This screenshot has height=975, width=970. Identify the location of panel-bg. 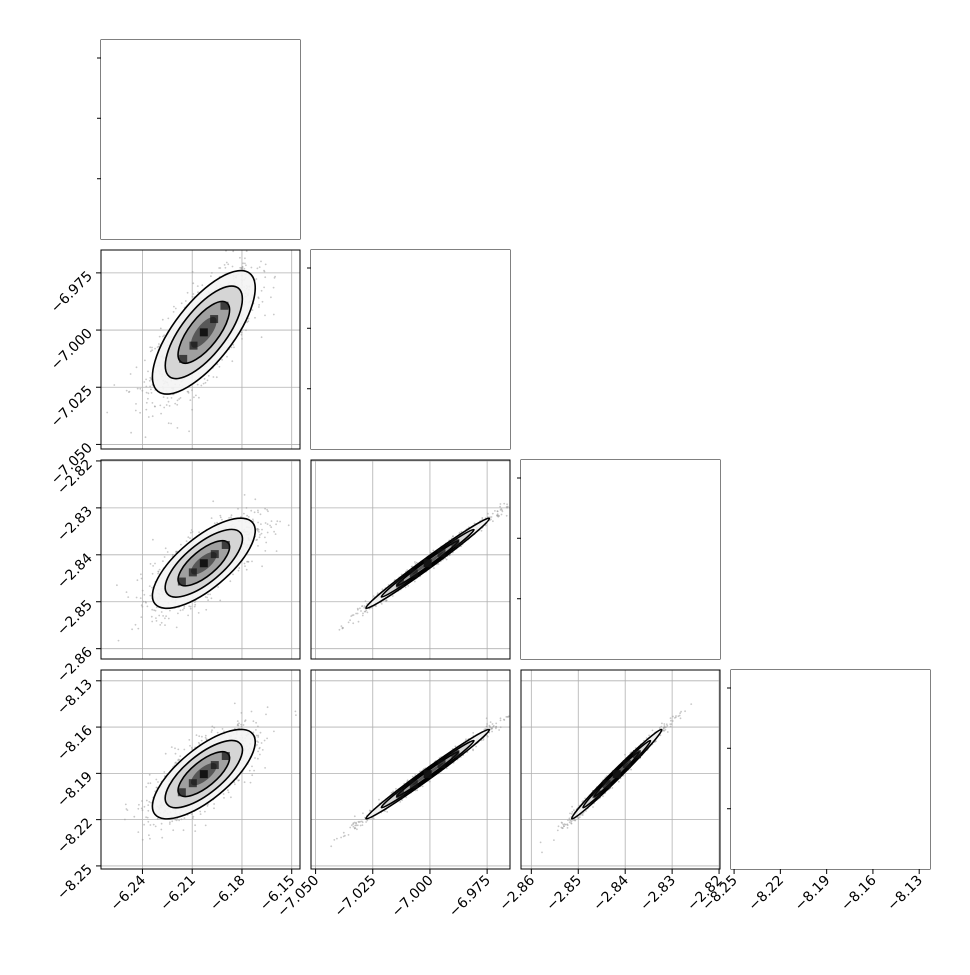
(200, 139).